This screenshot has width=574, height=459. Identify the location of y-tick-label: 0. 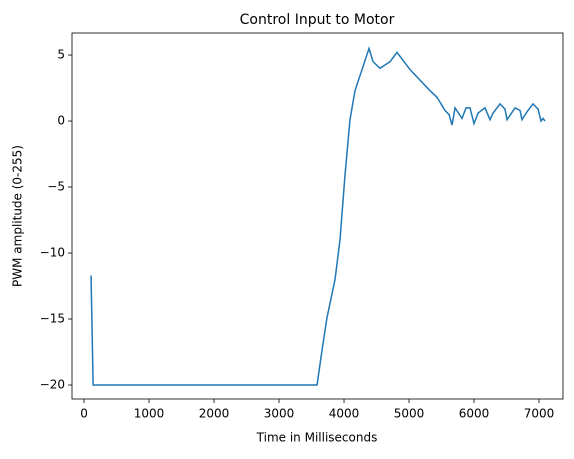
(61, 121).